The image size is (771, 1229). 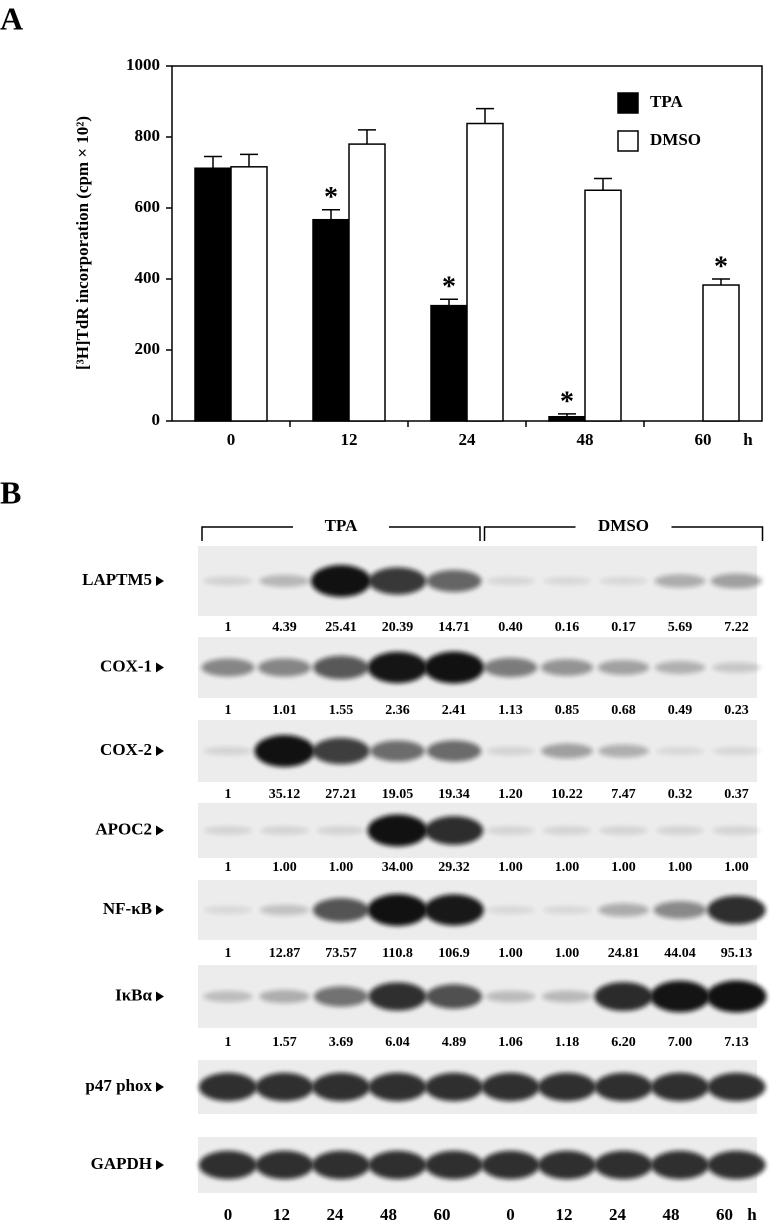 I want to click on quantification: 27.21, so click(x=341, y=794).